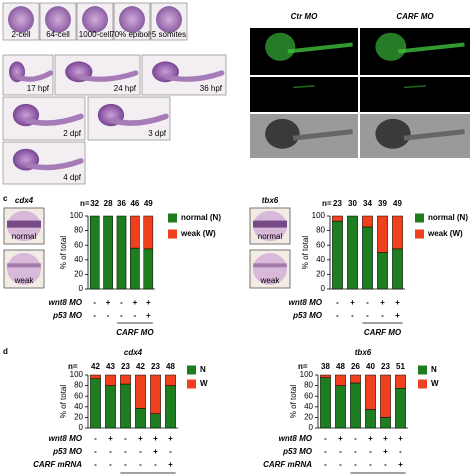 This screenshot has width=474, height=474. I want to click on stage-label: 36 hpf, so click(211, 88).